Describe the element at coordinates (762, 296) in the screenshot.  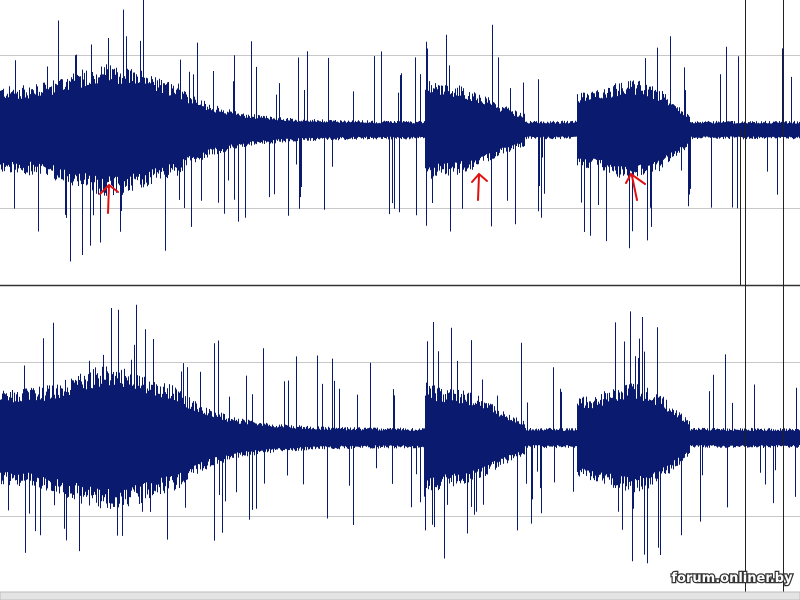
I see `markers` at that location.